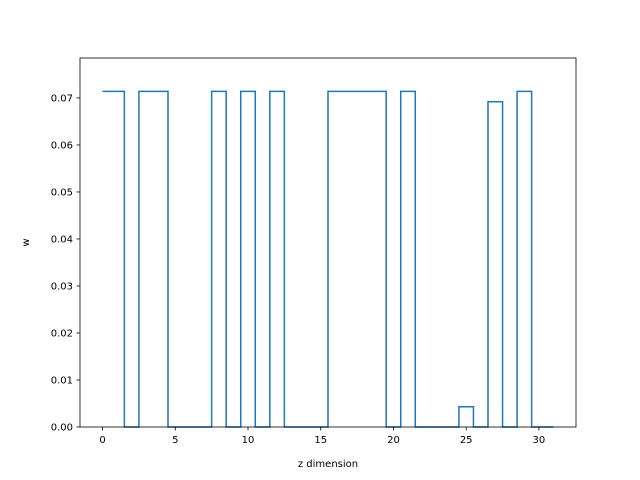 The height and width of the screenshot is (480, 640). Describe the element at coordinates (65, 263) in the screenshot. I see `y-axis: 0.00 0.01 0.02 0.03 0.04 0.05 0.06 0.07` at that location.